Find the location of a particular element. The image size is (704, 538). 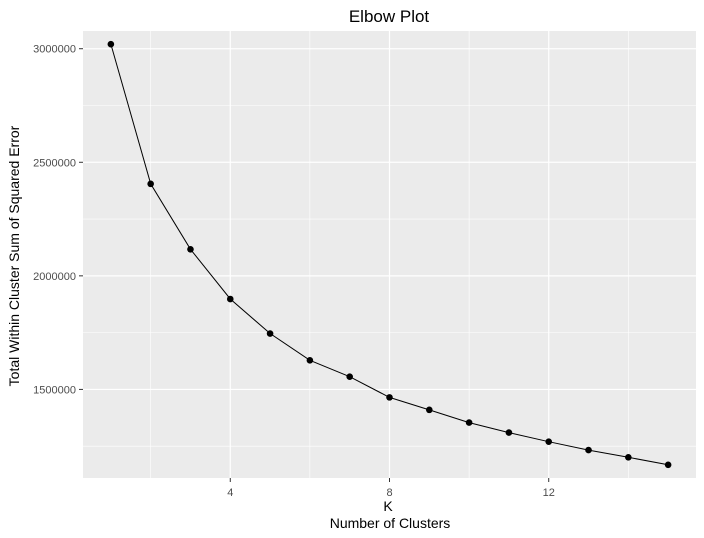

x-axis-title: K is located at coordinates (388, 506).